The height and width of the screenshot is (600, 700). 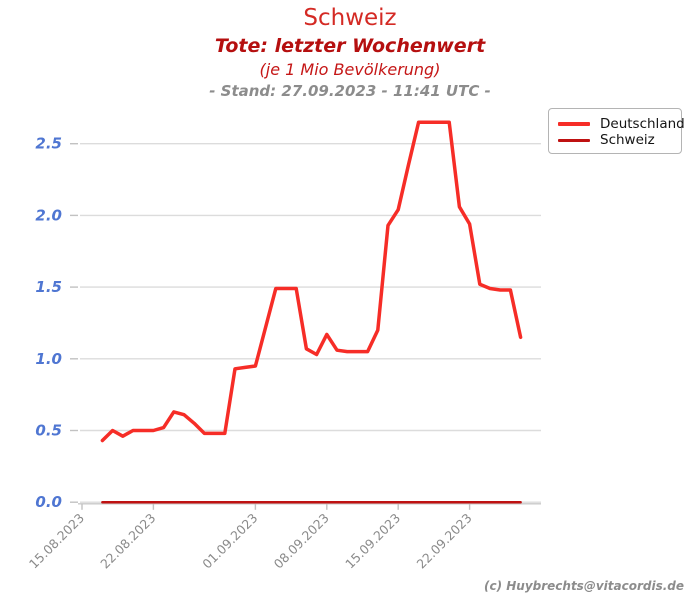 I want to click on legend-label-deutschland: Deutschland, so click(x=642, y=124).